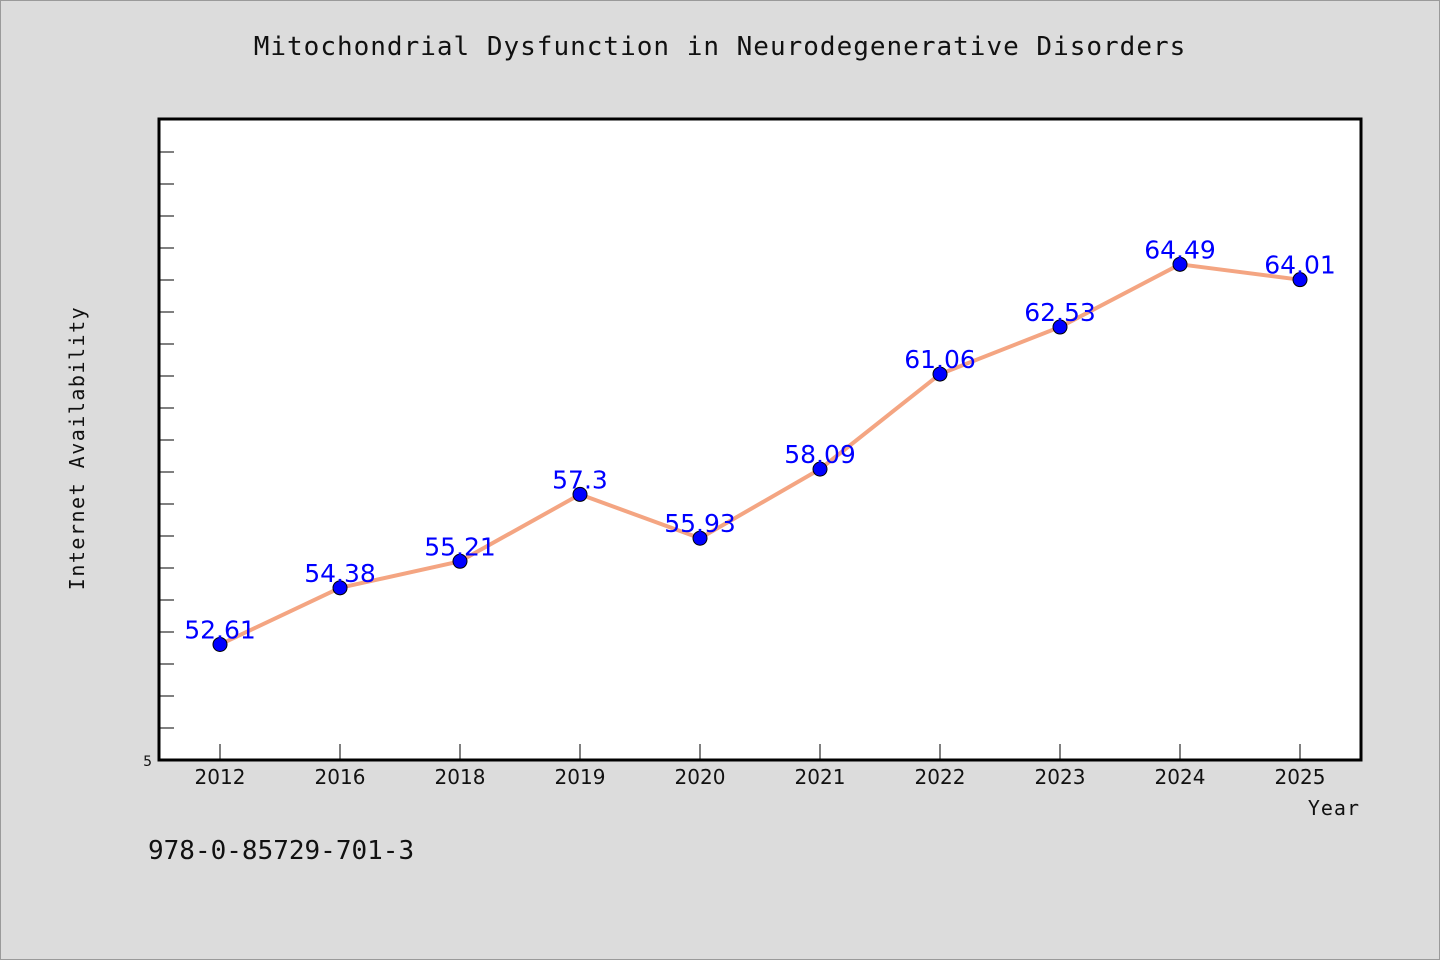 Image resolution: width=1440 pixels, height=960 pixels. What do you see at coordinates (340, 777) in the screenshot?
I see `x-tick-label: 2016` at bounding box center [340, 777].